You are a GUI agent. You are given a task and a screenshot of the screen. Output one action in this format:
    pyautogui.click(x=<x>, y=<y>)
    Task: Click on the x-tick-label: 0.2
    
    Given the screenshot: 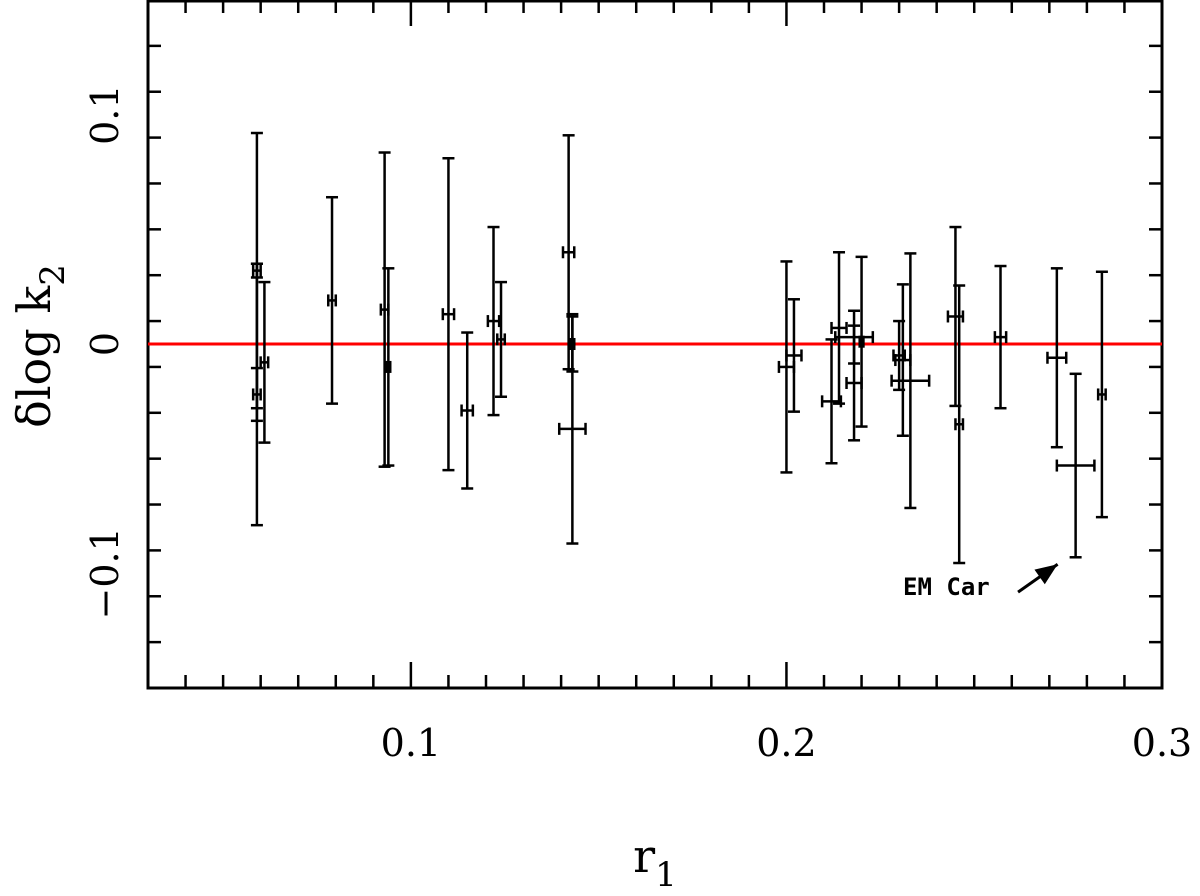 What is the action you would take?
    pyautogui.click(x=786, y=743)
    